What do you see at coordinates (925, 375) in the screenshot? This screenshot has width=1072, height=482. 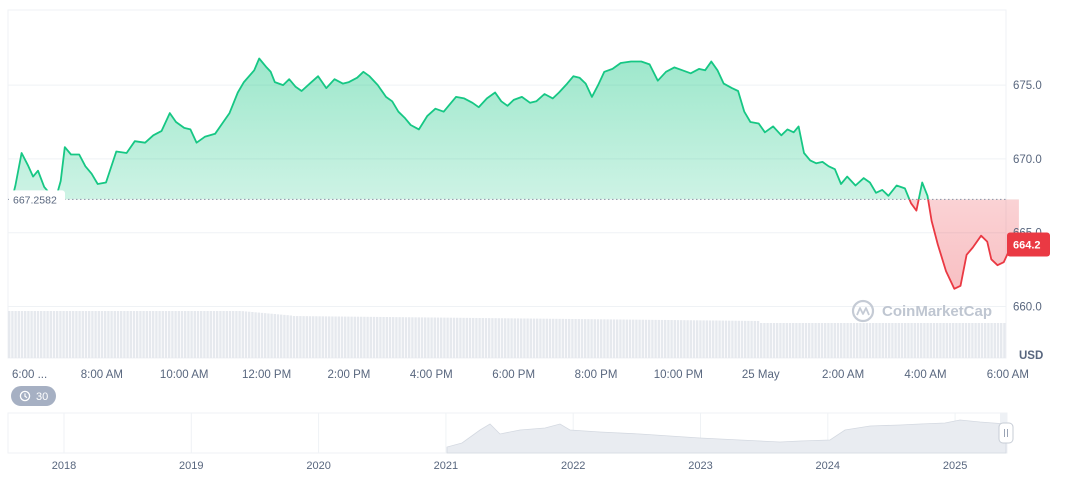 I see `x-tick-label: 4:00 AM` at bounding box center [925, 375].